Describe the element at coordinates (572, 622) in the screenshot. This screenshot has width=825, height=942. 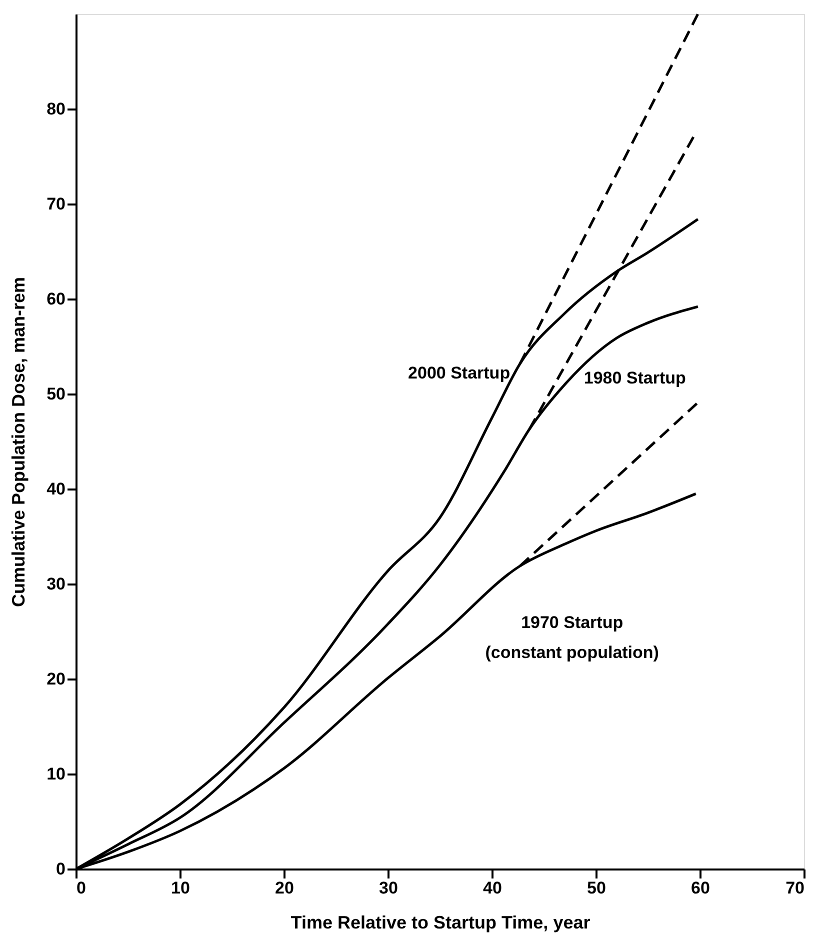
I see `text: 1970 Startup` at that location.